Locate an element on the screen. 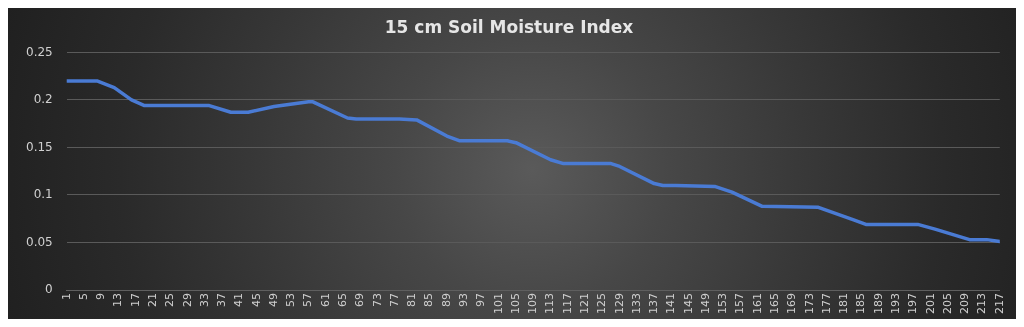 This screenshot has width=1024, height=327. x-tick-label: 137 is located at coordinates (654, 303).